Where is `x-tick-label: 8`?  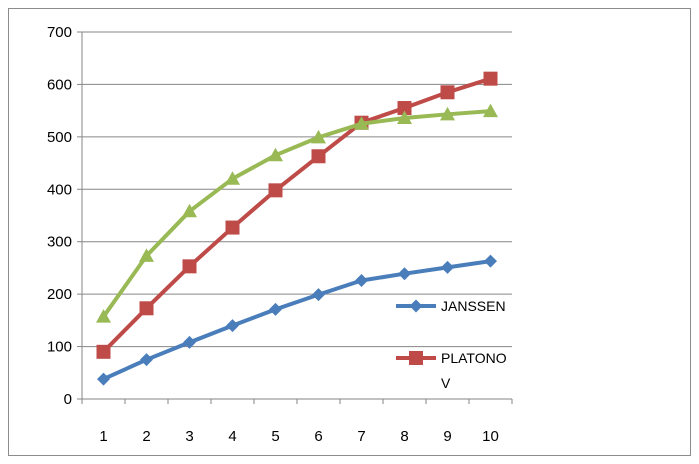
x-tick-label: 8 is located at coordinates (404, 436).